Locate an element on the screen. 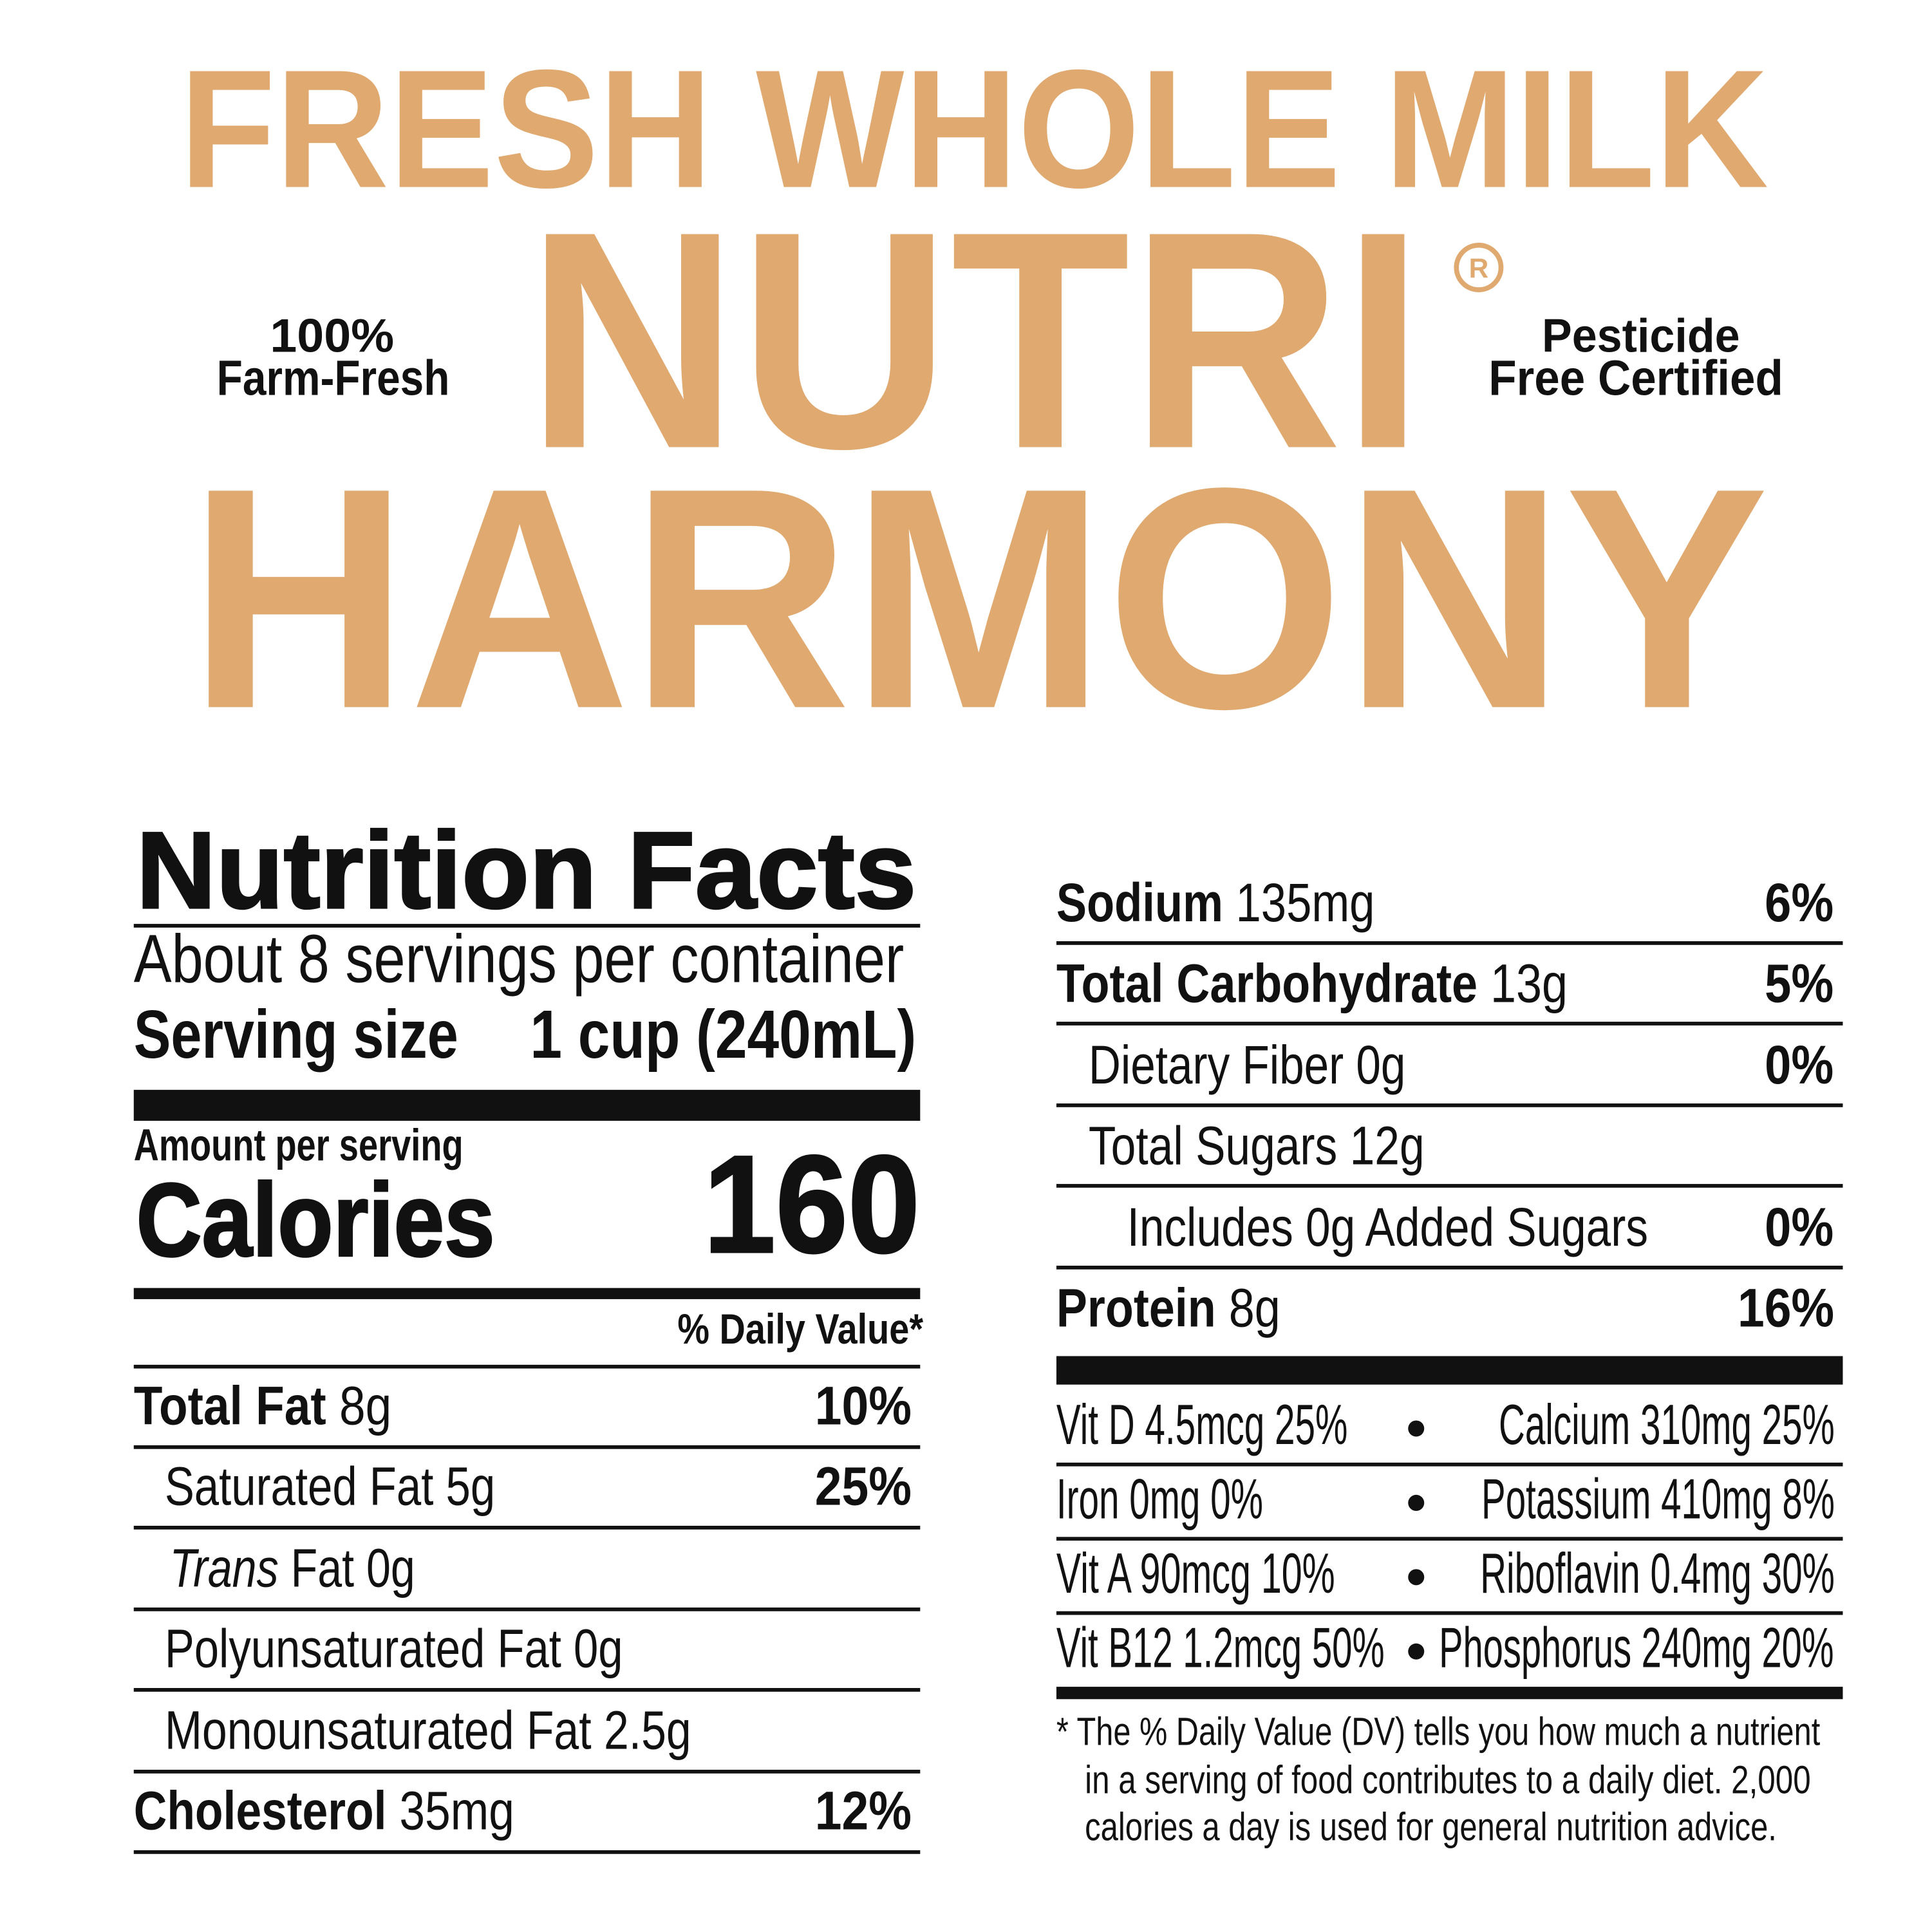 This screenshot has width=1932, height=1932. nutrient-name: Dietary Fiber is located at coordinates (1216, 1065).